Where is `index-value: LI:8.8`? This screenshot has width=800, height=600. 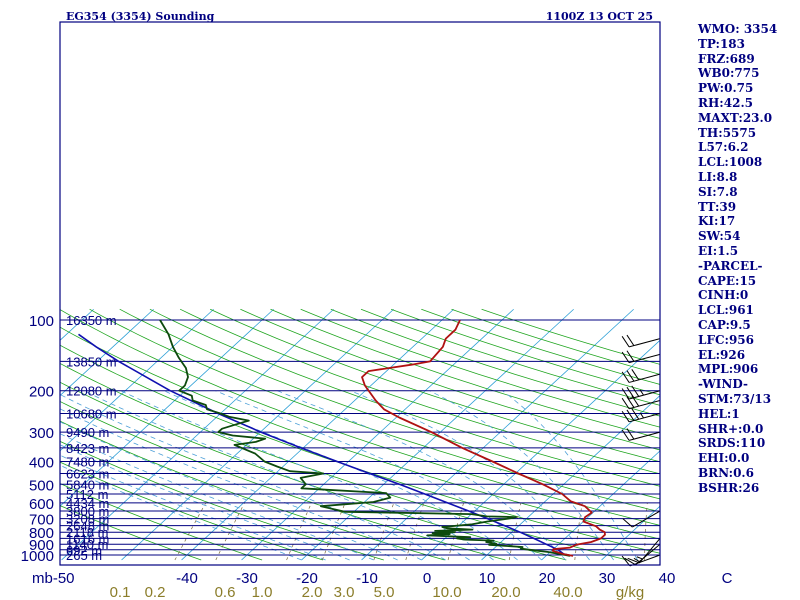
index-value: LI:8.8 is located at coordinates (718, 176).